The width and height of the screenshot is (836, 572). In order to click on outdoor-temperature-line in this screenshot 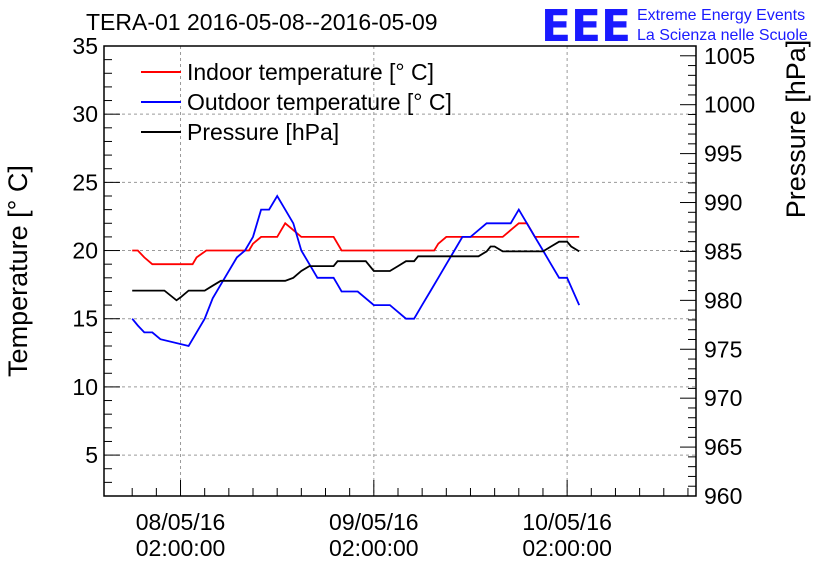, I will do `click(356, 271)`.